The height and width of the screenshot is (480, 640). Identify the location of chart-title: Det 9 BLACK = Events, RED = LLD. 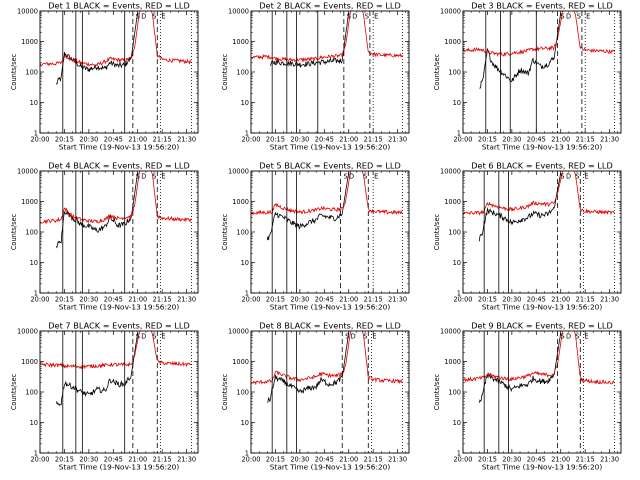
(542, 326).